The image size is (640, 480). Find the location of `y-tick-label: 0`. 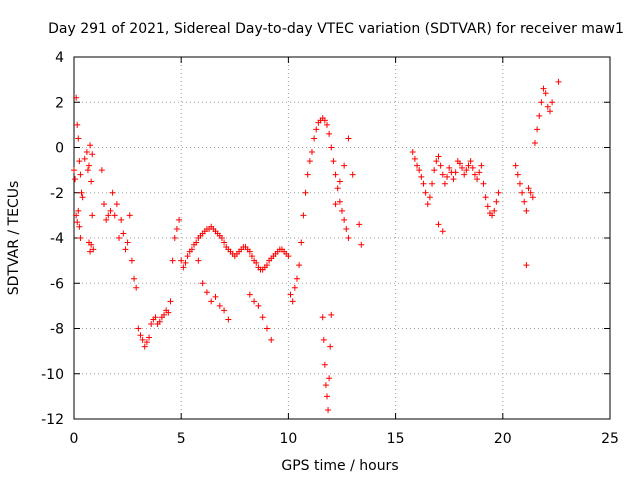

y-tick-label: 0 is located at coordinates (59, 149).